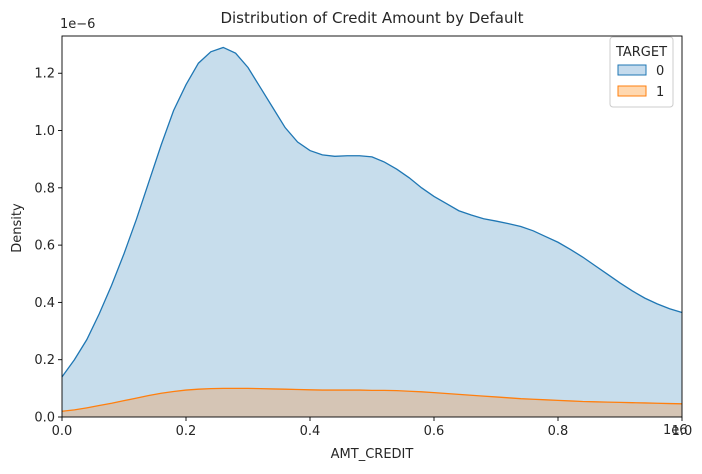 The image size is (702, 474). Describe the element at coordinates (62, 431) in the screenshot. I see `x-tick-label: 0.0` at that location.